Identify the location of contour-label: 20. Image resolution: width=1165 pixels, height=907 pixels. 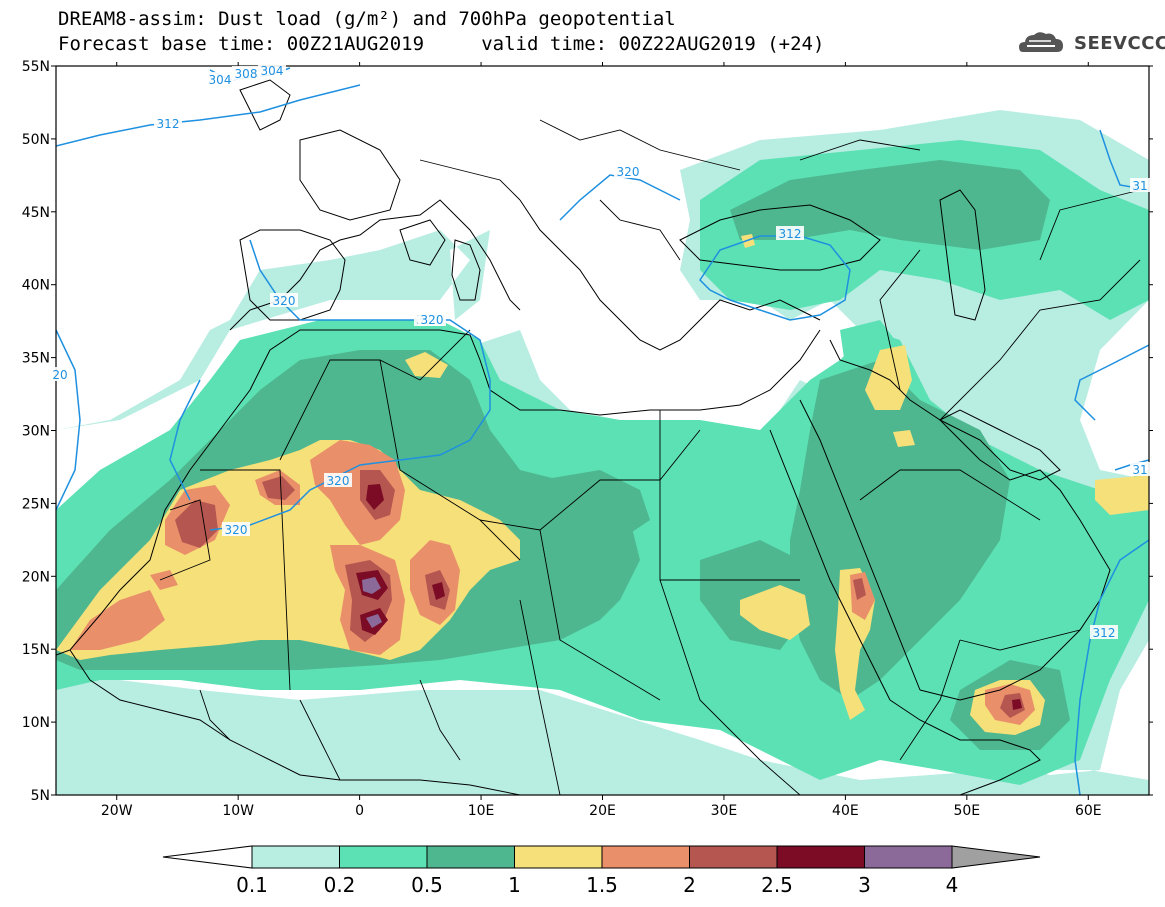
(60, 374).